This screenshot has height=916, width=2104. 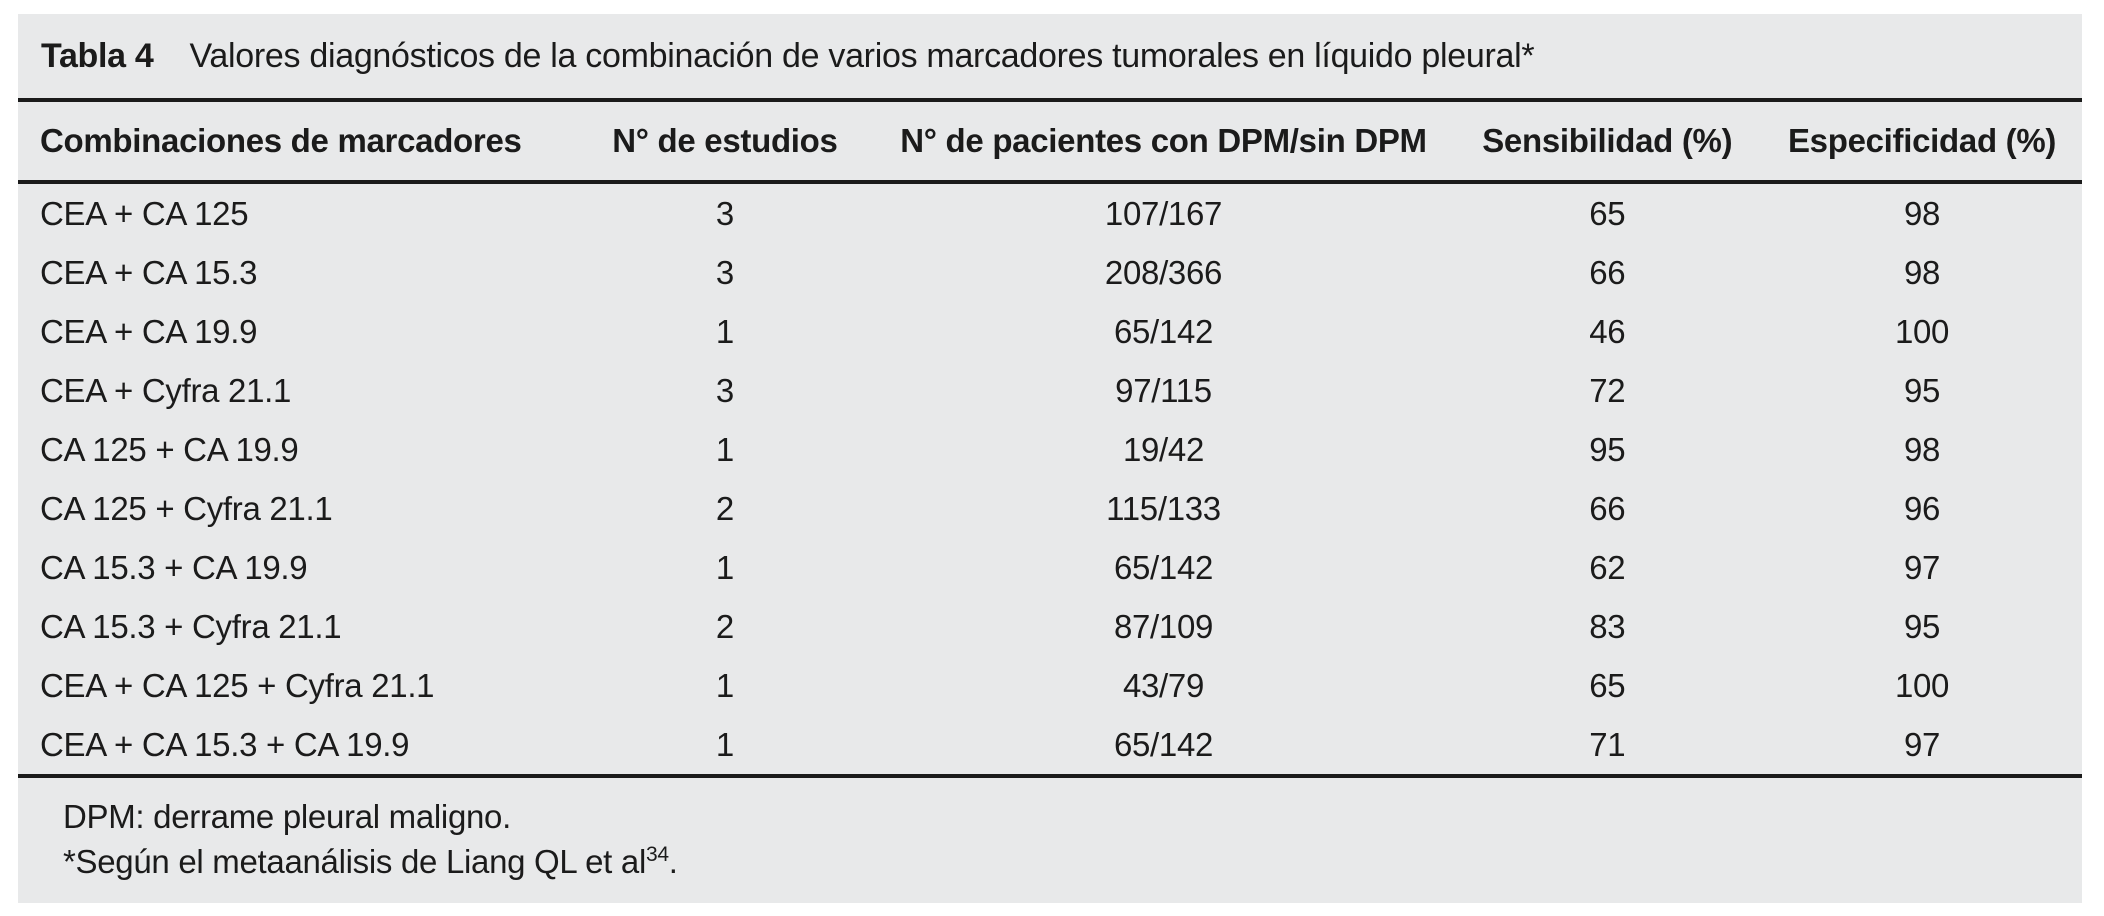 I want to click on cell-combination: CEA + CA 19.9, so click(x=149, y=331).